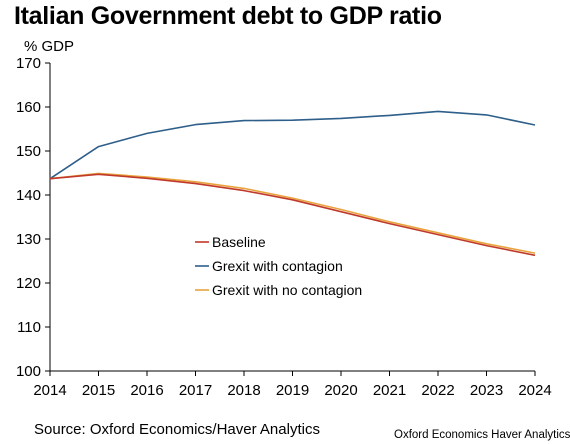 The width and height of the screenshot is (570, 444). Describe the element at coordinates (292, 390) in the screenshot. I see `x-tick-label: 2019` at that location.